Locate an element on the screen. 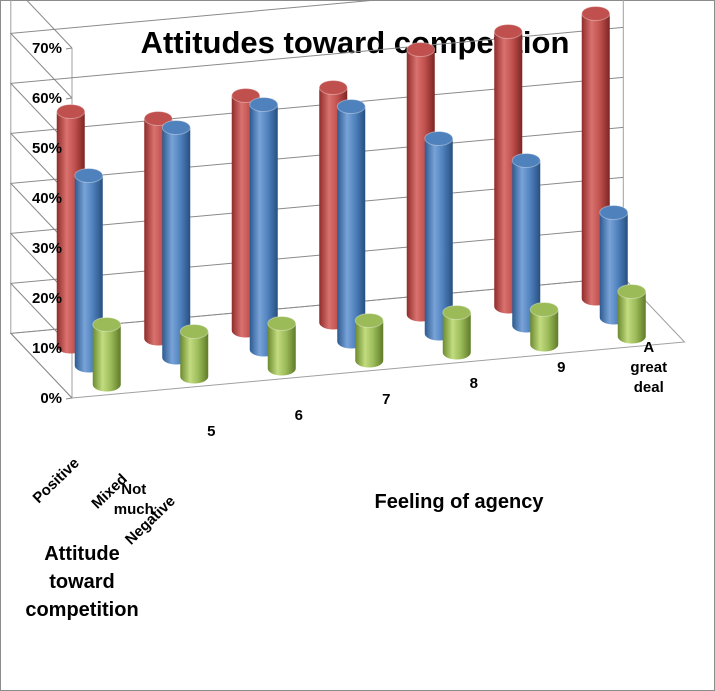  y-tick-label: 60% is located at coordinates (47, 98).